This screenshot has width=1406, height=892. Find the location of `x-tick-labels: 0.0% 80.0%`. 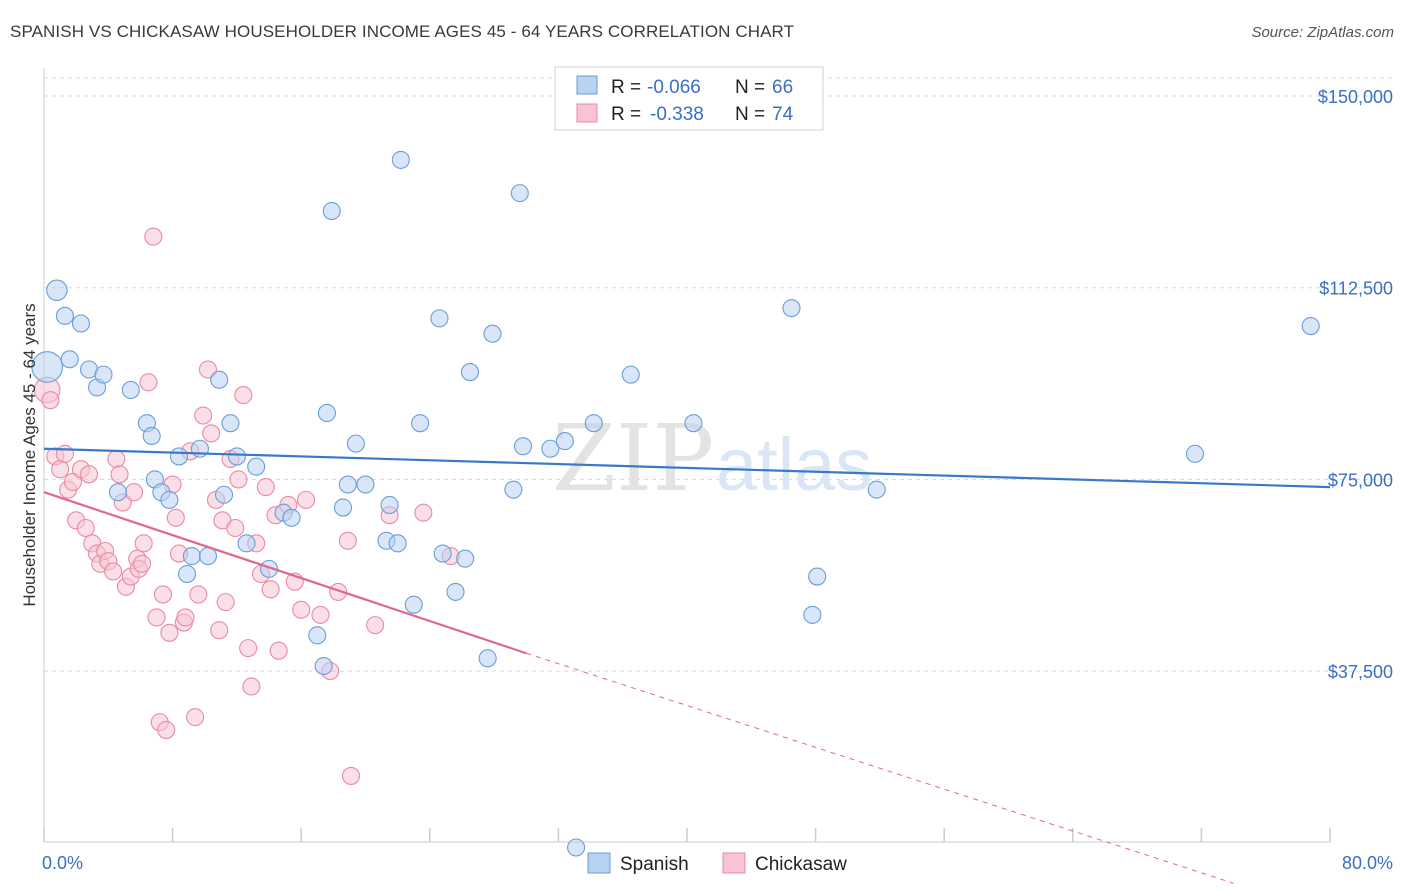

x-tick-labels: 0.0% 80.0% is located at coordinates (717, 863).